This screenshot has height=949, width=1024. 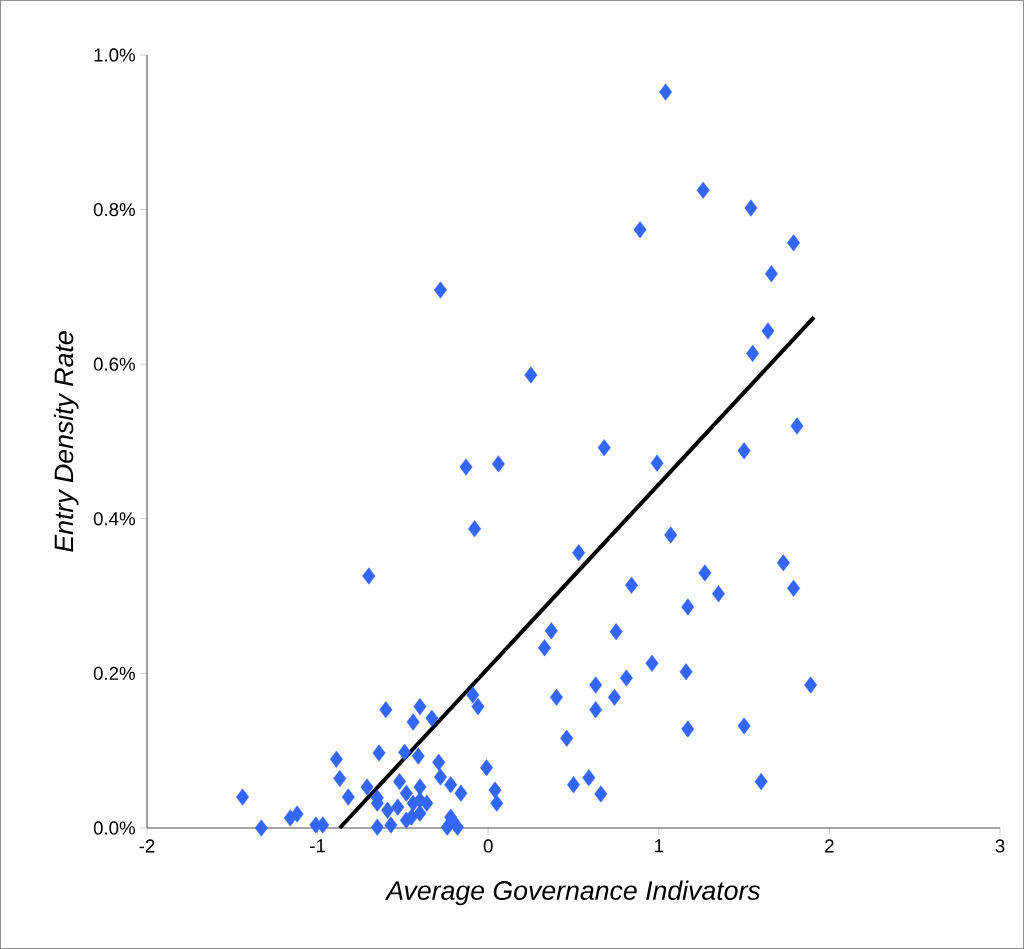 What do you see at coordinates (114, 828) in the screenshot?
I see `y-tick-label: 0.0%` at bounding box center [114, 828].